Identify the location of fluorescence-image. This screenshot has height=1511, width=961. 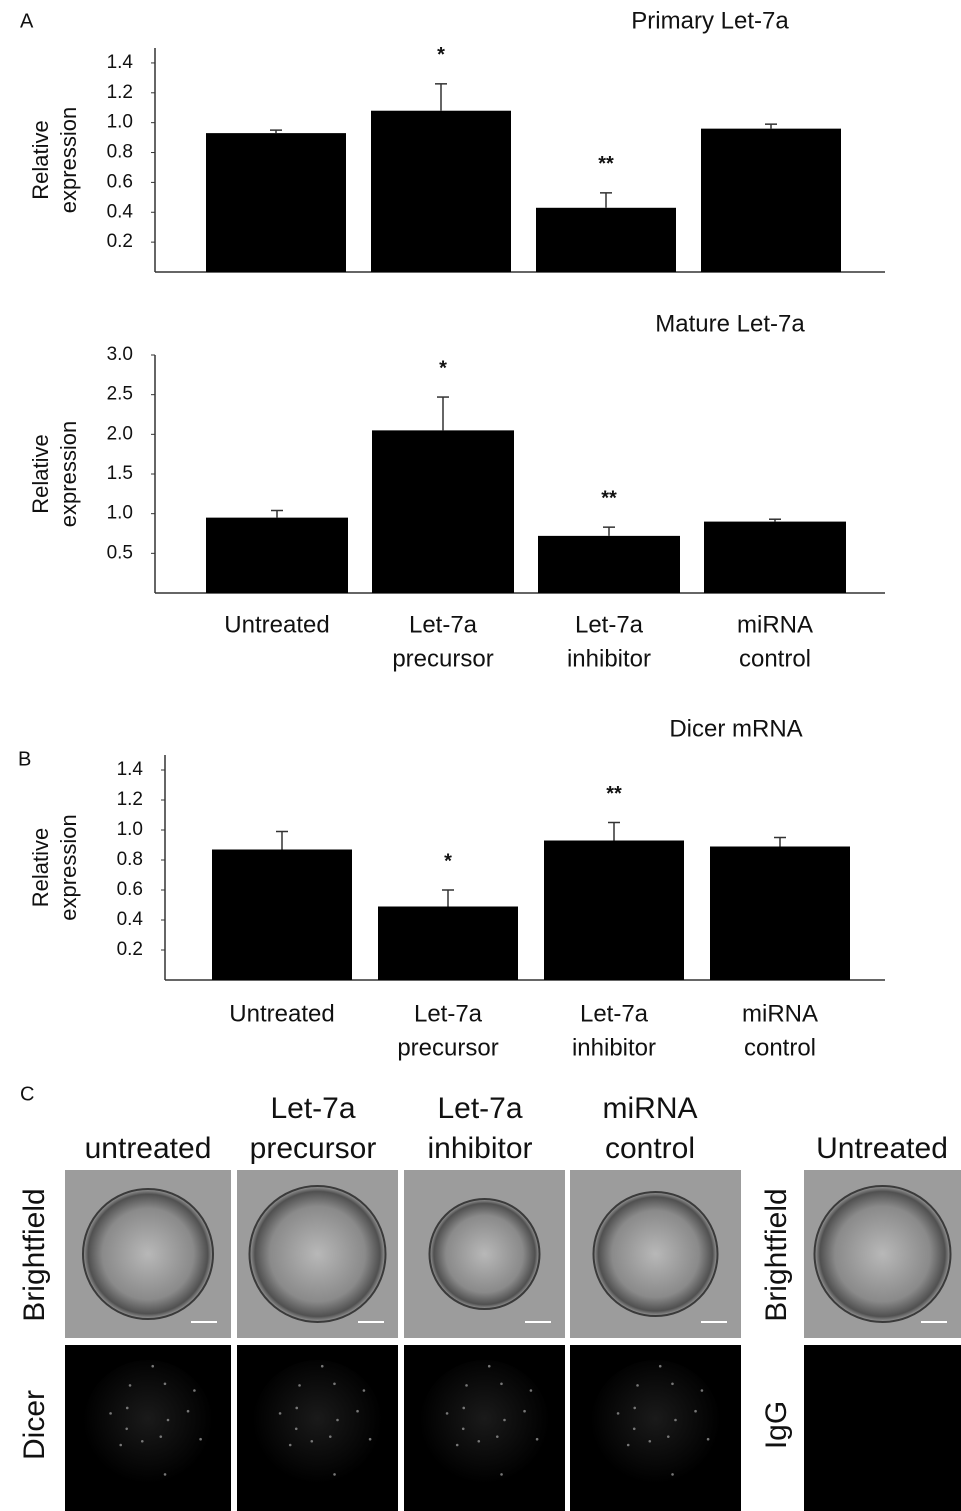
(882, 1428).